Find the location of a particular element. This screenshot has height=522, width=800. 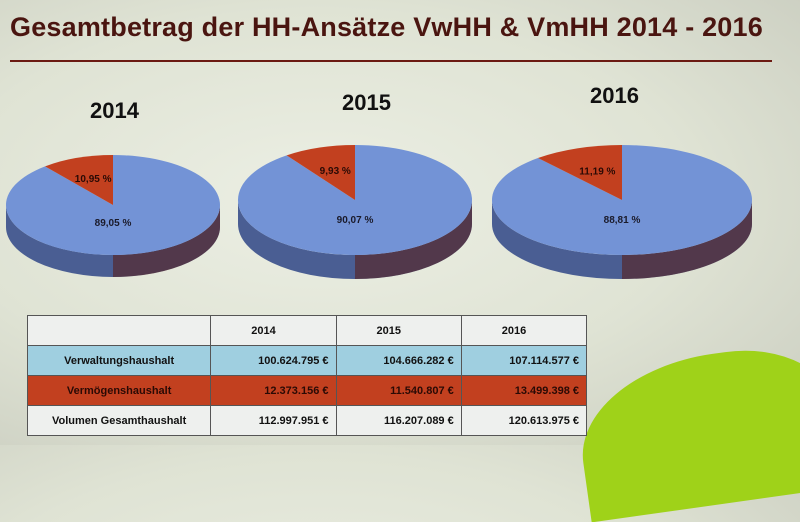

cell-2015: 104.666.282 € is located at coordinates (398, 360).